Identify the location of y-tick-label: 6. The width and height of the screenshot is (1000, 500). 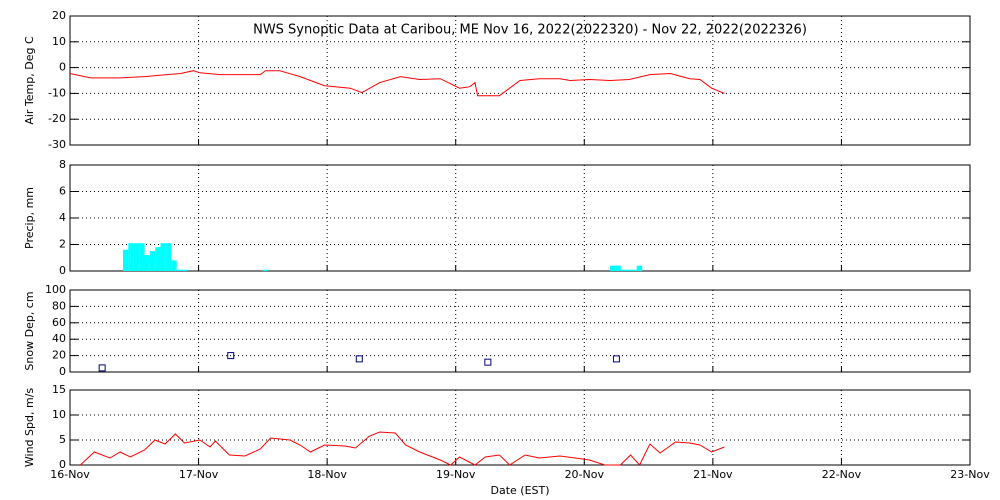
(62, 191).